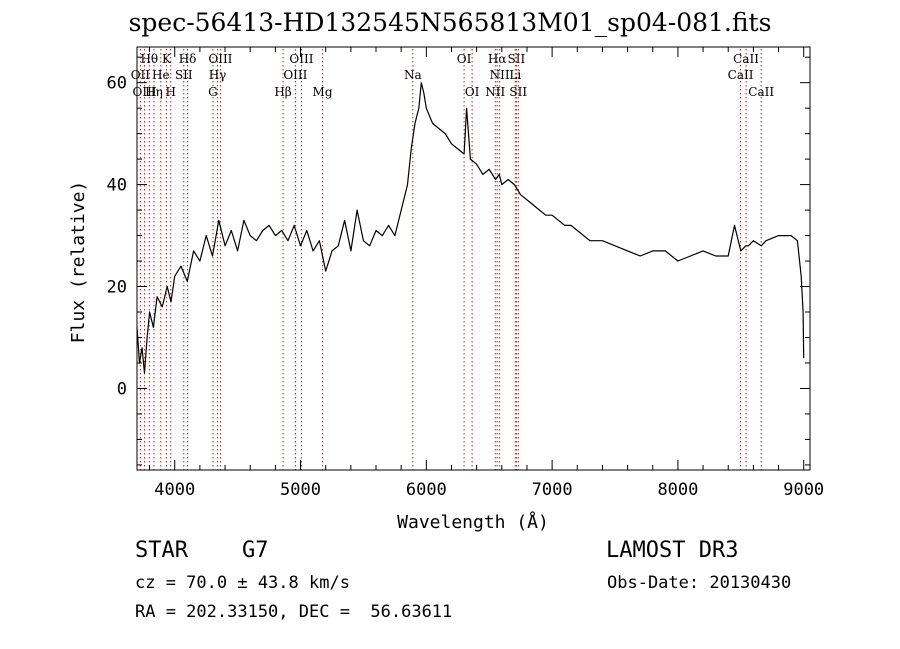 The width and height of the screenshot is (900, 649). Describe the element at coordinates (517, 59) in the screenshot. I see `line-marker-label-20: SII` at that location.